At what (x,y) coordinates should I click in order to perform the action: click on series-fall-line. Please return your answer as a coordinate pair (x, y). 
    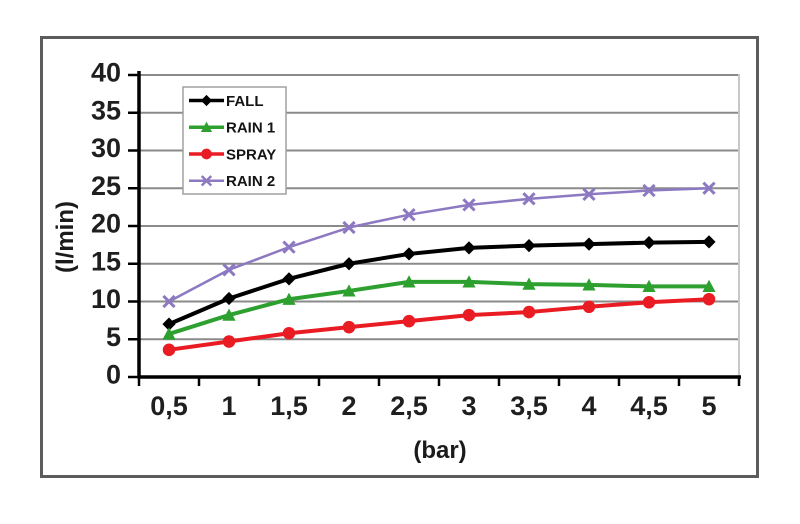
    Looking at the image, I should click on (439, 283).